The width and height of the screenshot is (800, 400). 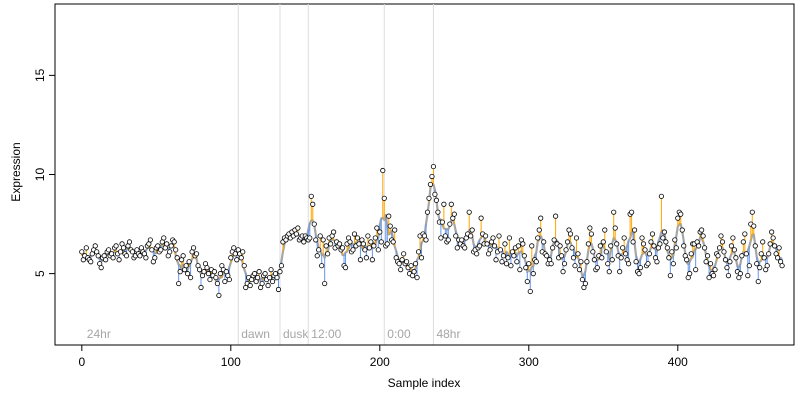 I want to click on y-tick-label-10: 10, so click(x=40, y=175).